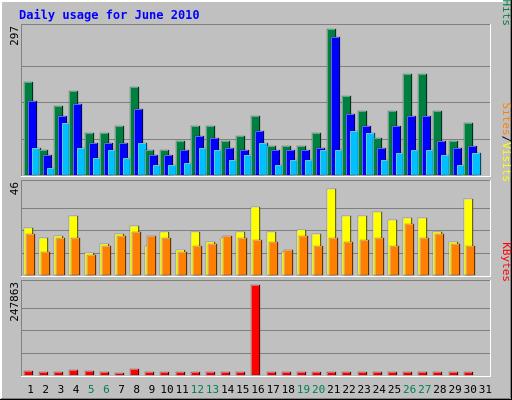 This screenshot has height=400, width=512. I want to click on y-max-label: 297, so click(14, 36).